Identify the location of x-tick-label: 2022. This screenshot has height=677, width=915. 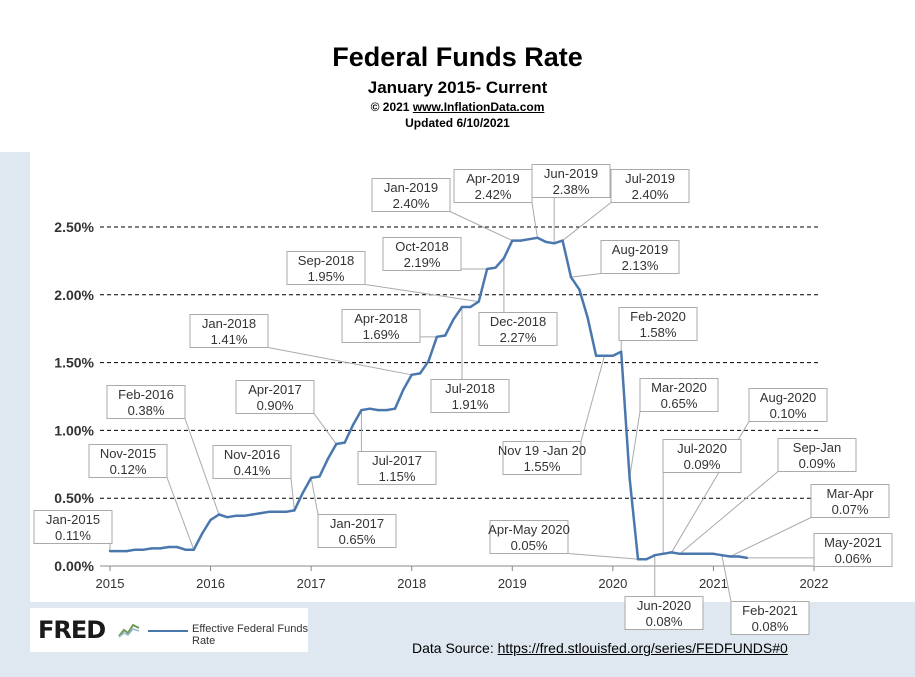
(814, 583).